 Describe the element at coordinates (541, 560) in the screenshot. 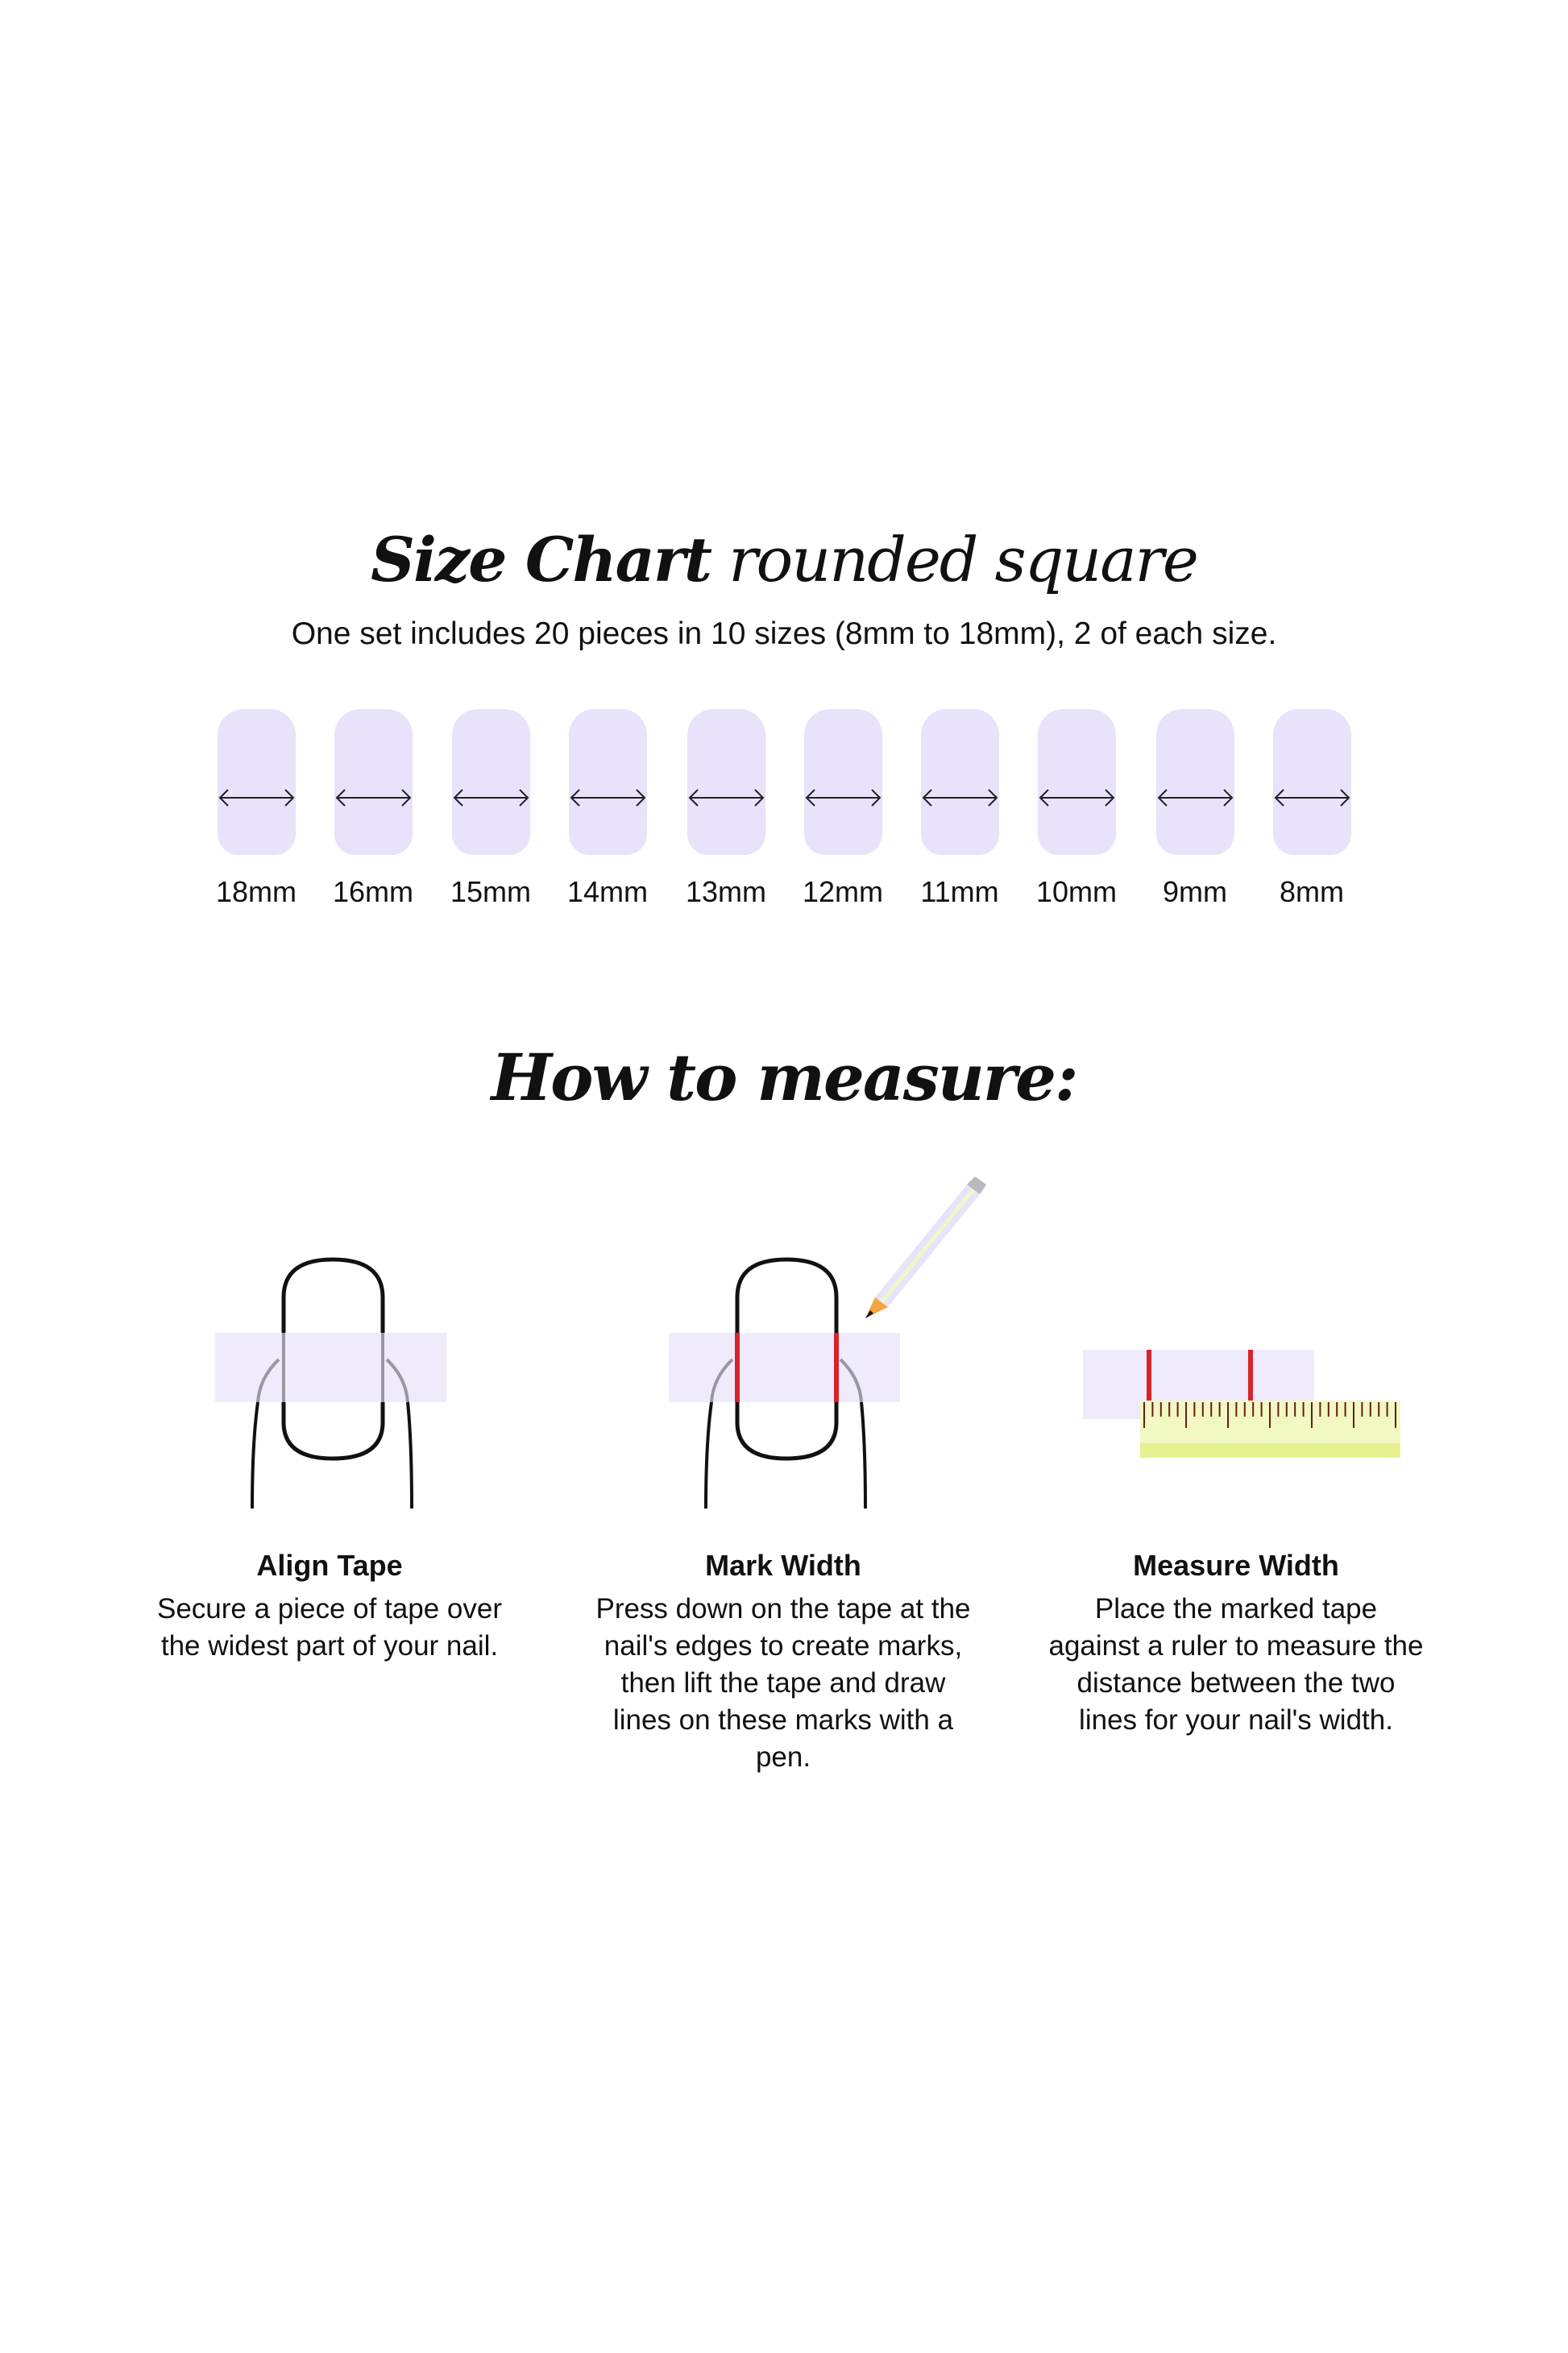

I see `title-strong: Size Chart` at that location.